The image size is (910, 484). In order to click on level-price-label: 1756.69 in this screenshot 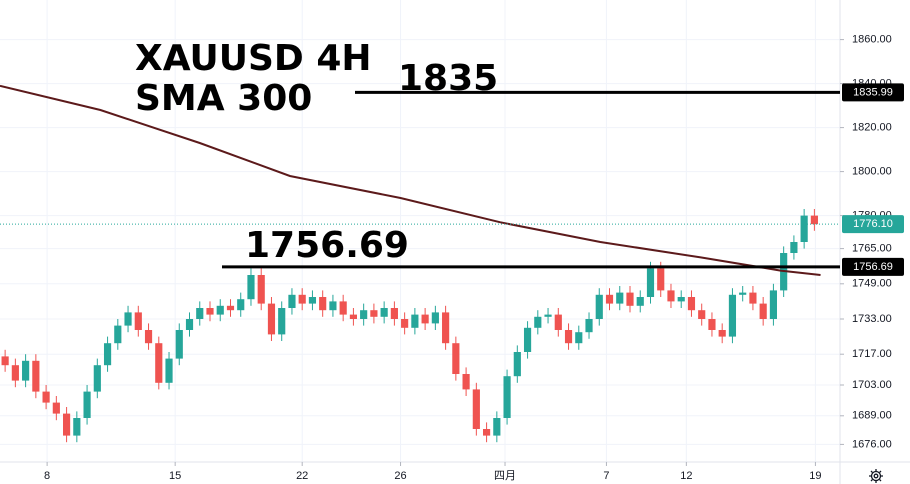, I will do `click(873, 267)`.